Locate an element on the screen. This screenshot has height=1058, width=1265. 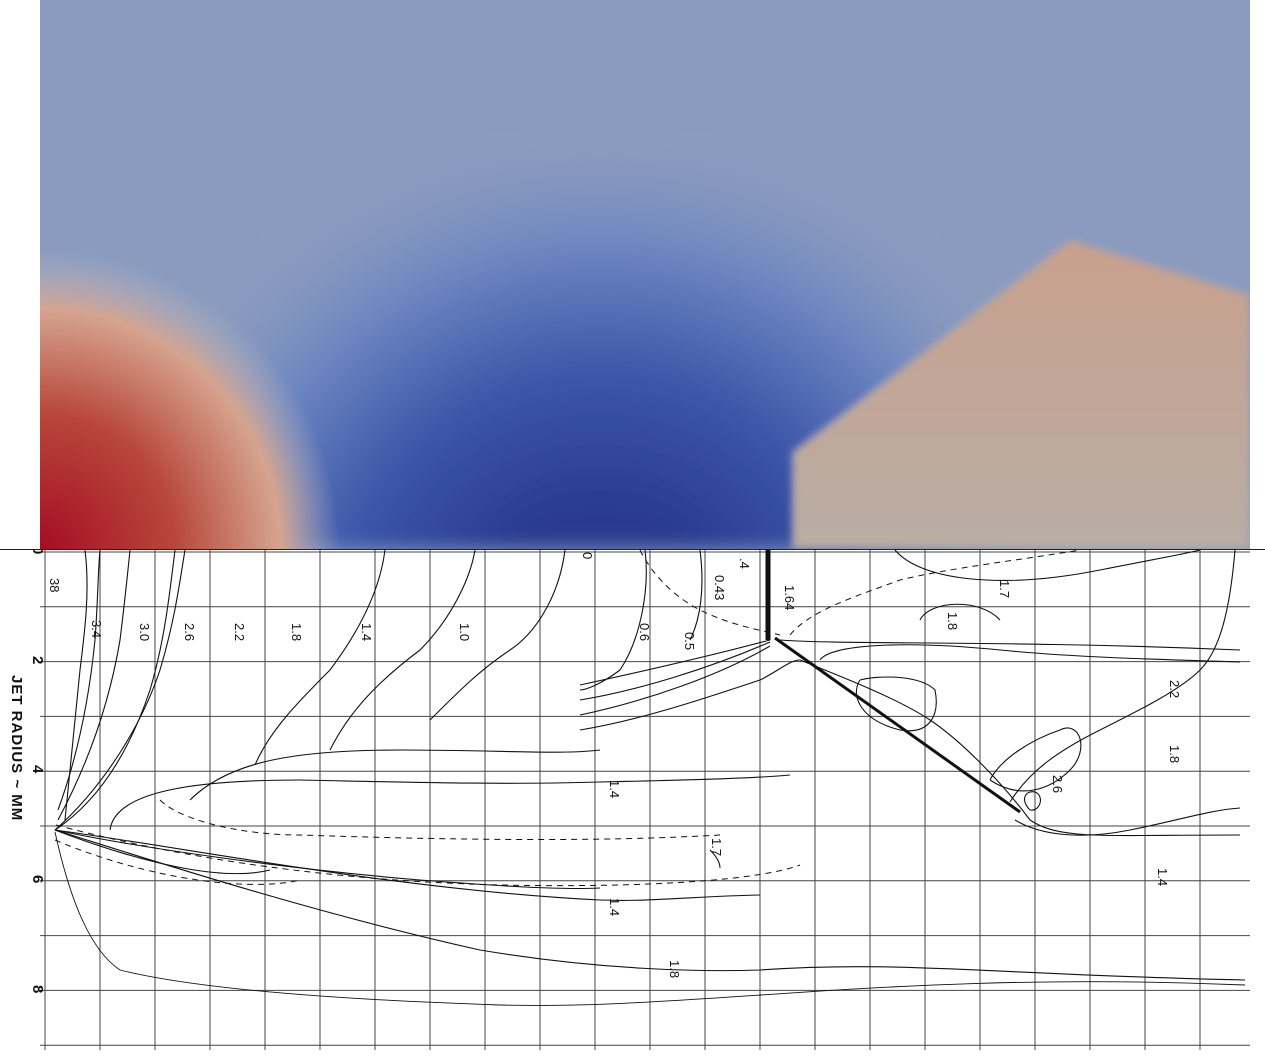
contour-label: 3.0 is located at coordinates (144, 632).